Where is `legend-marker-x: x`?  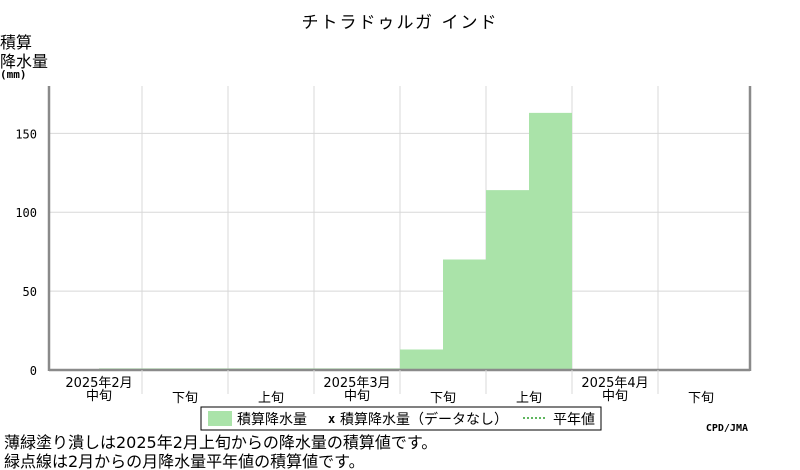
legend-marker-x: x is located at coordinates (331, 419).